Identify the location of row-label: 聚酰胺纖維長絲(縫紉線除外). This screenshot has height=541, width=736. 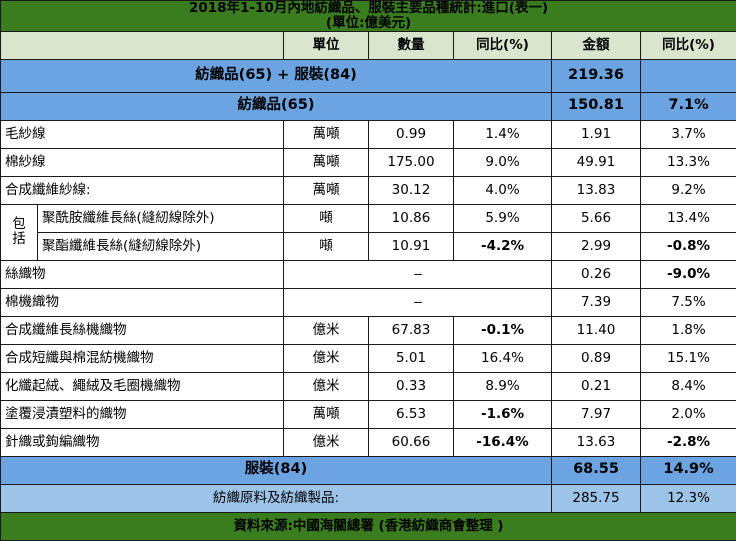
(161, 218).